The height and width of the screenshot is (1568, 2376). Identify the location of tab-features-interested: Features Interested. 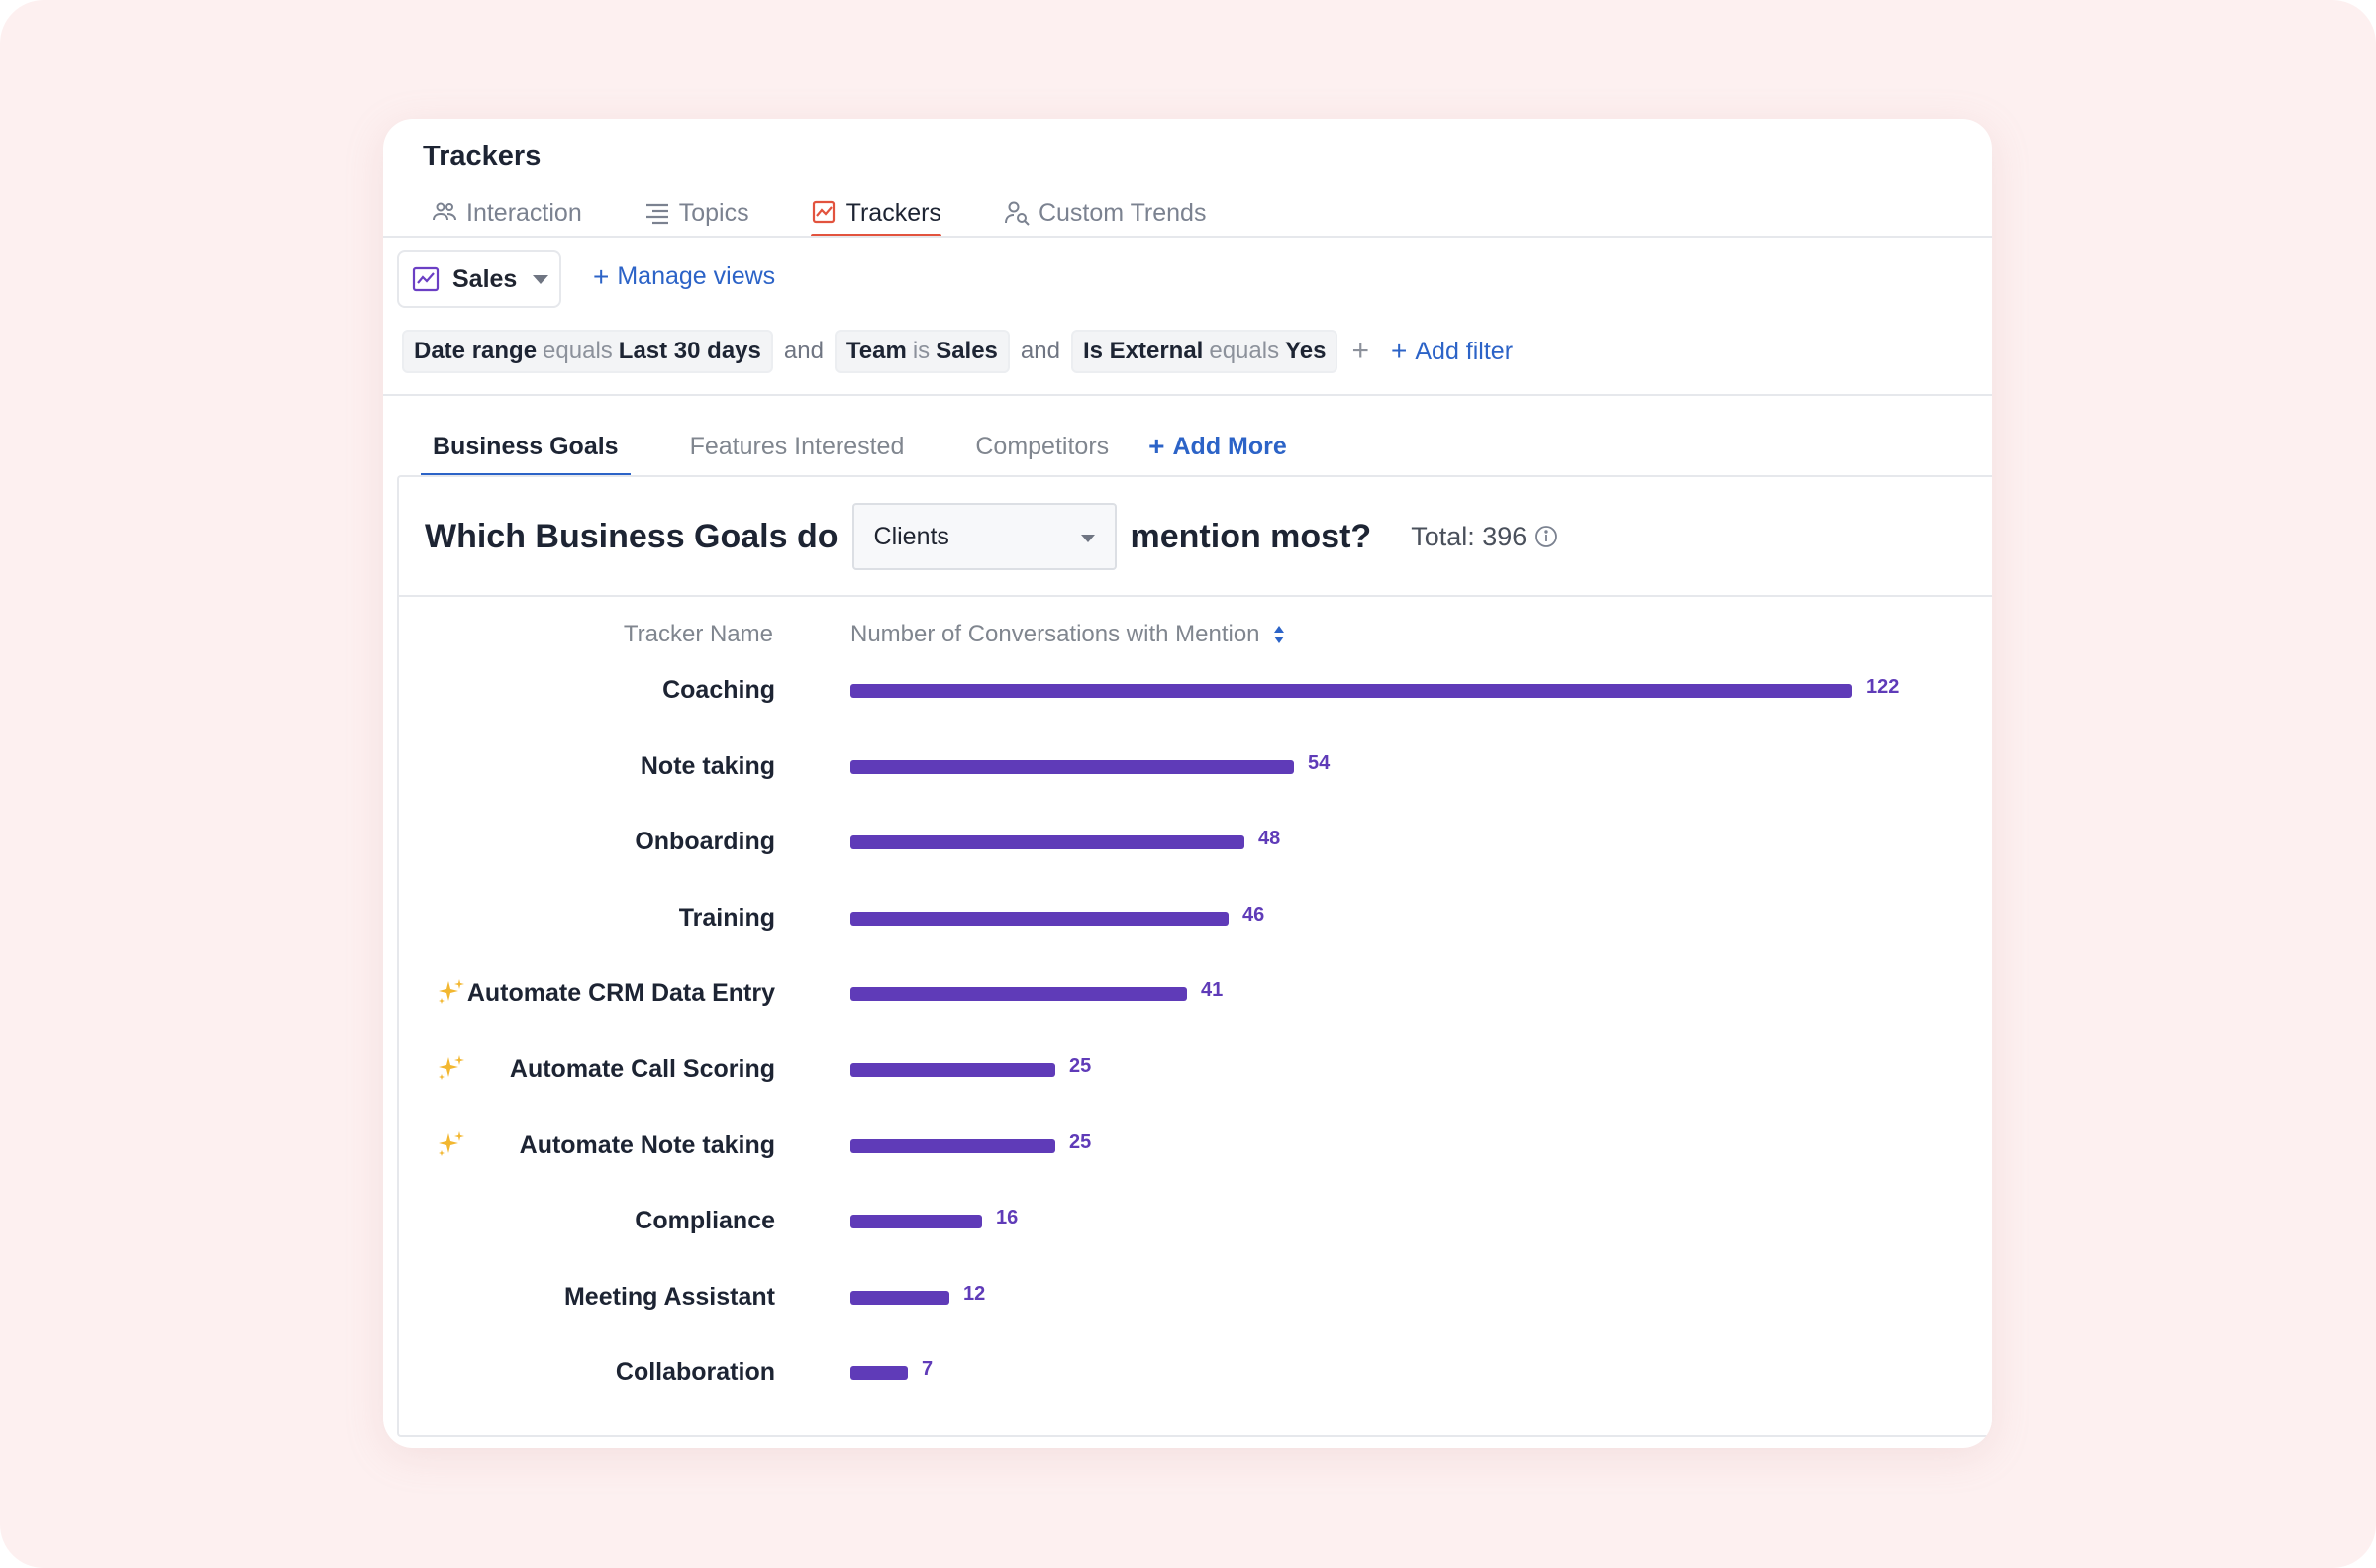
(797, 446).